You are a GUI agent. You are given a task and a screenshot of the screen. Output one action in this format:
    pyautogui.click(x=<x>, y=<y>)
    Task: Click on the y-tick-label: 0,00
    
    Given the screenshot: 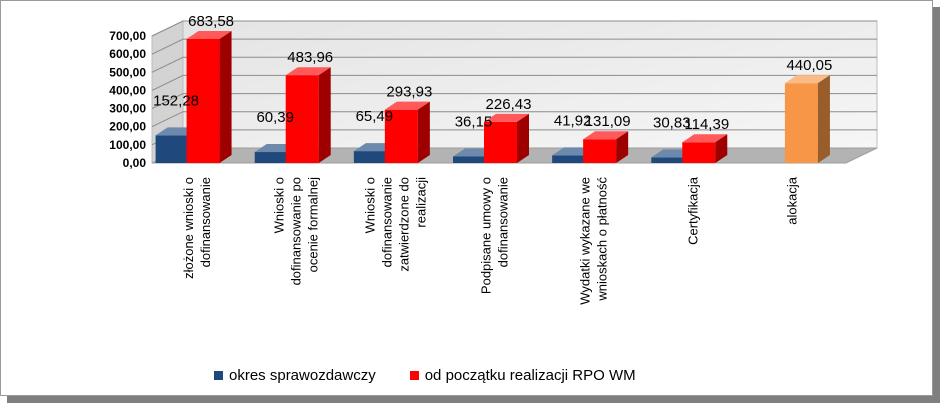 What is the action you would take?
    pyautogui.click(x=135, y=163)
    